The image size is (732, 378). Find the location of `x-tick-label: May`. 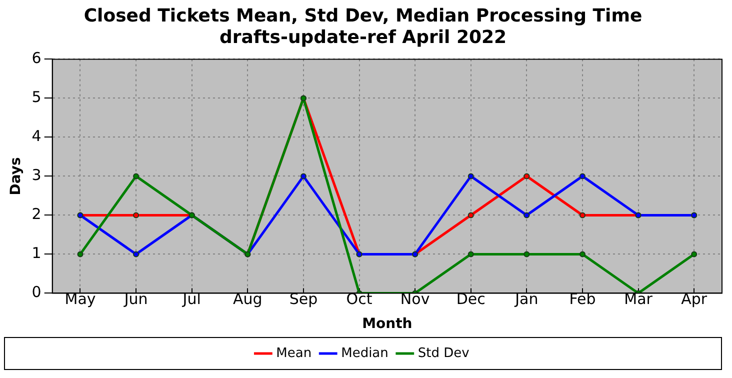

x-tick-label: May is located at coordinates (80, 299).